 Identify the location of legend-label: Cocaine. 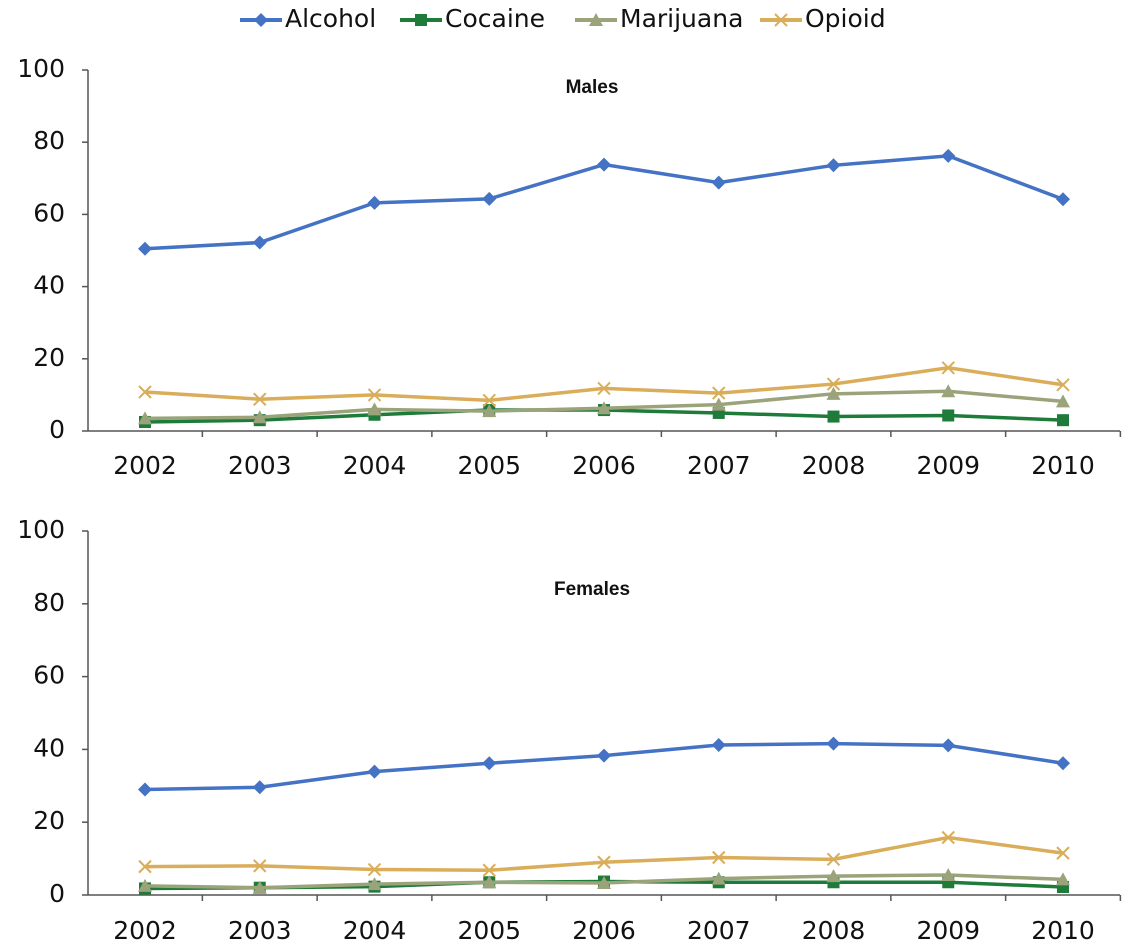
(495, 18).